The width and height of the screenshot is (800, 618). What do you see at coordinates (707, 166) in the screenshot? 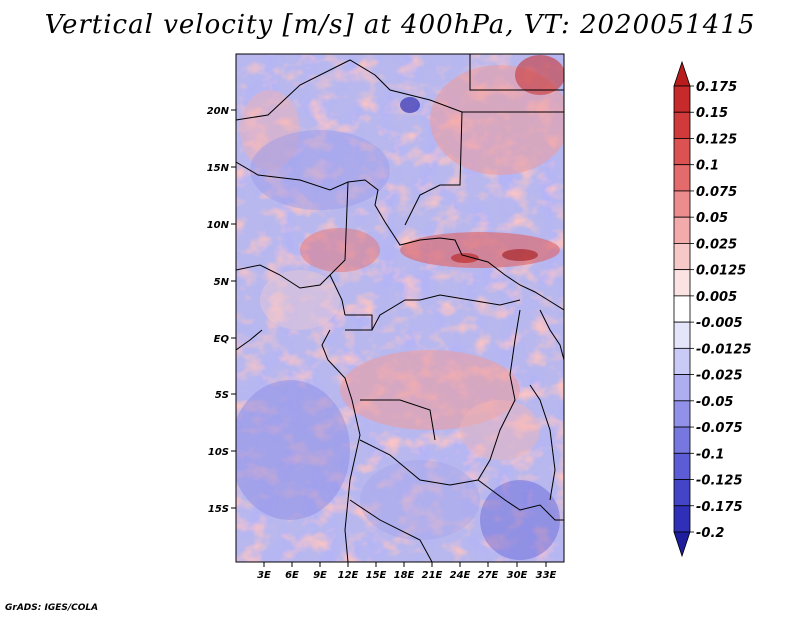
I see `colorbar-label: 0.1` at bounding box center [707, 166].